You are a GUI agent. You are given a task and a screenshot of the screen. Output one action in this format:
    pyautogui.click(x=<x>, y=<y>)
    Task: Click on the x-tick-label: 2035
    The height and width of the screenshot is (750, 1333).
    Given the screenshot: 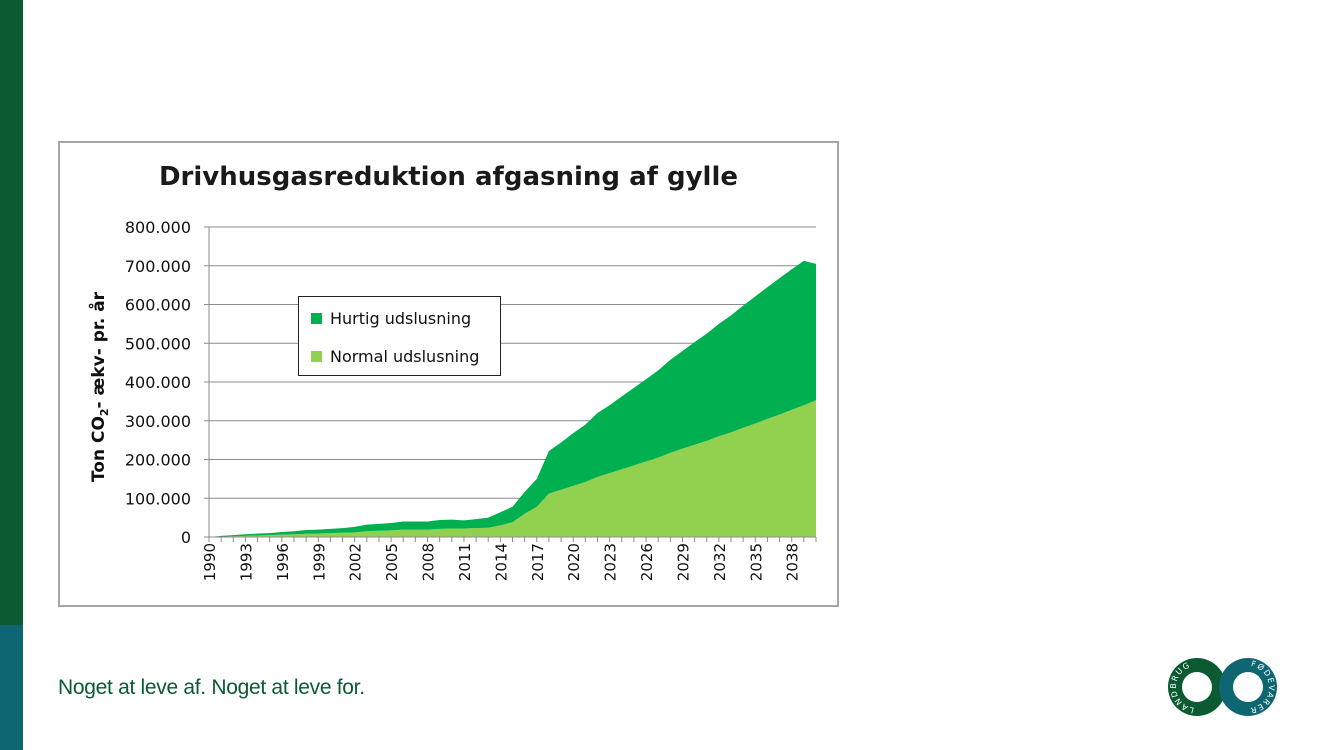 What is the action you would take?
    pyautogui.click(x=756, y=562)
    